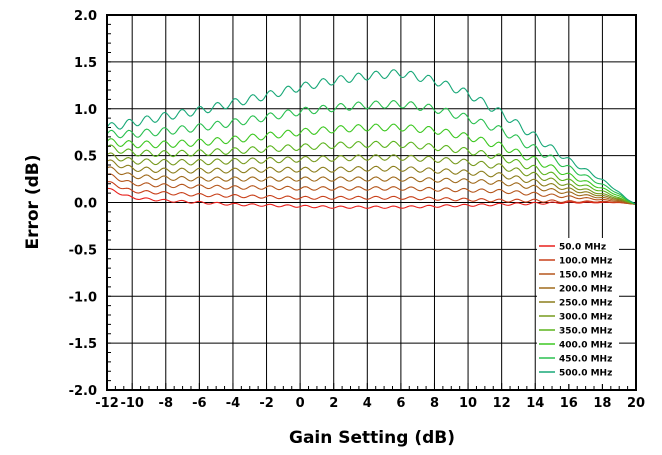 The width and height of the screenshot is (662, 455). I want to click on x-tick-label: 12, so click(502, 403).